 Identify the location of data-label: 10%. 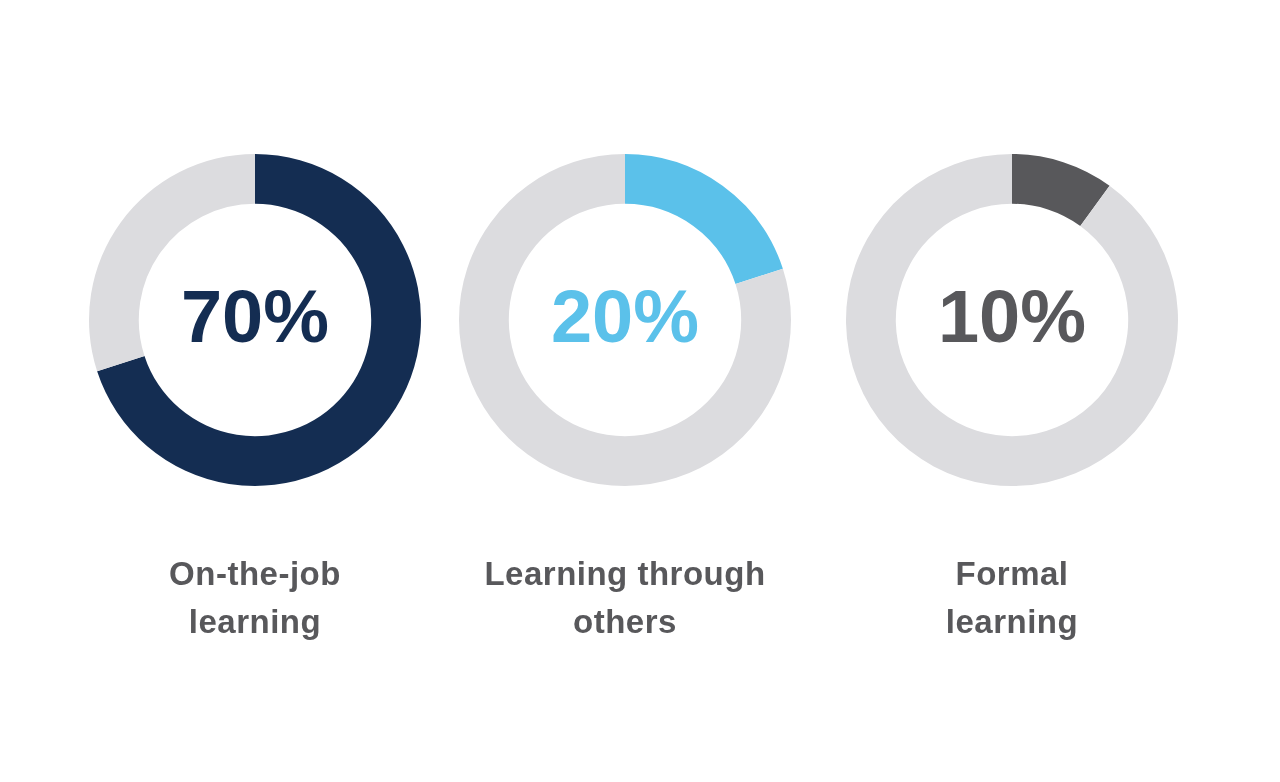
(1012, 317).